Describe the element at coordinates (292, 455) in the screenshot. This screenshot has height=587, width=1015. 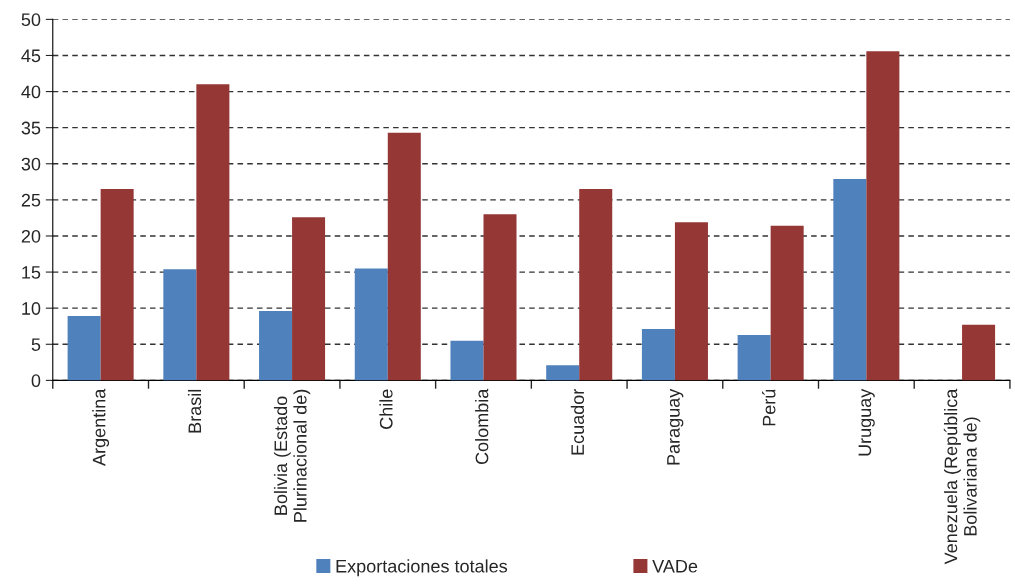
I see `x-tick-label: Bolivia (Estado Plurinacional de)` at that location.